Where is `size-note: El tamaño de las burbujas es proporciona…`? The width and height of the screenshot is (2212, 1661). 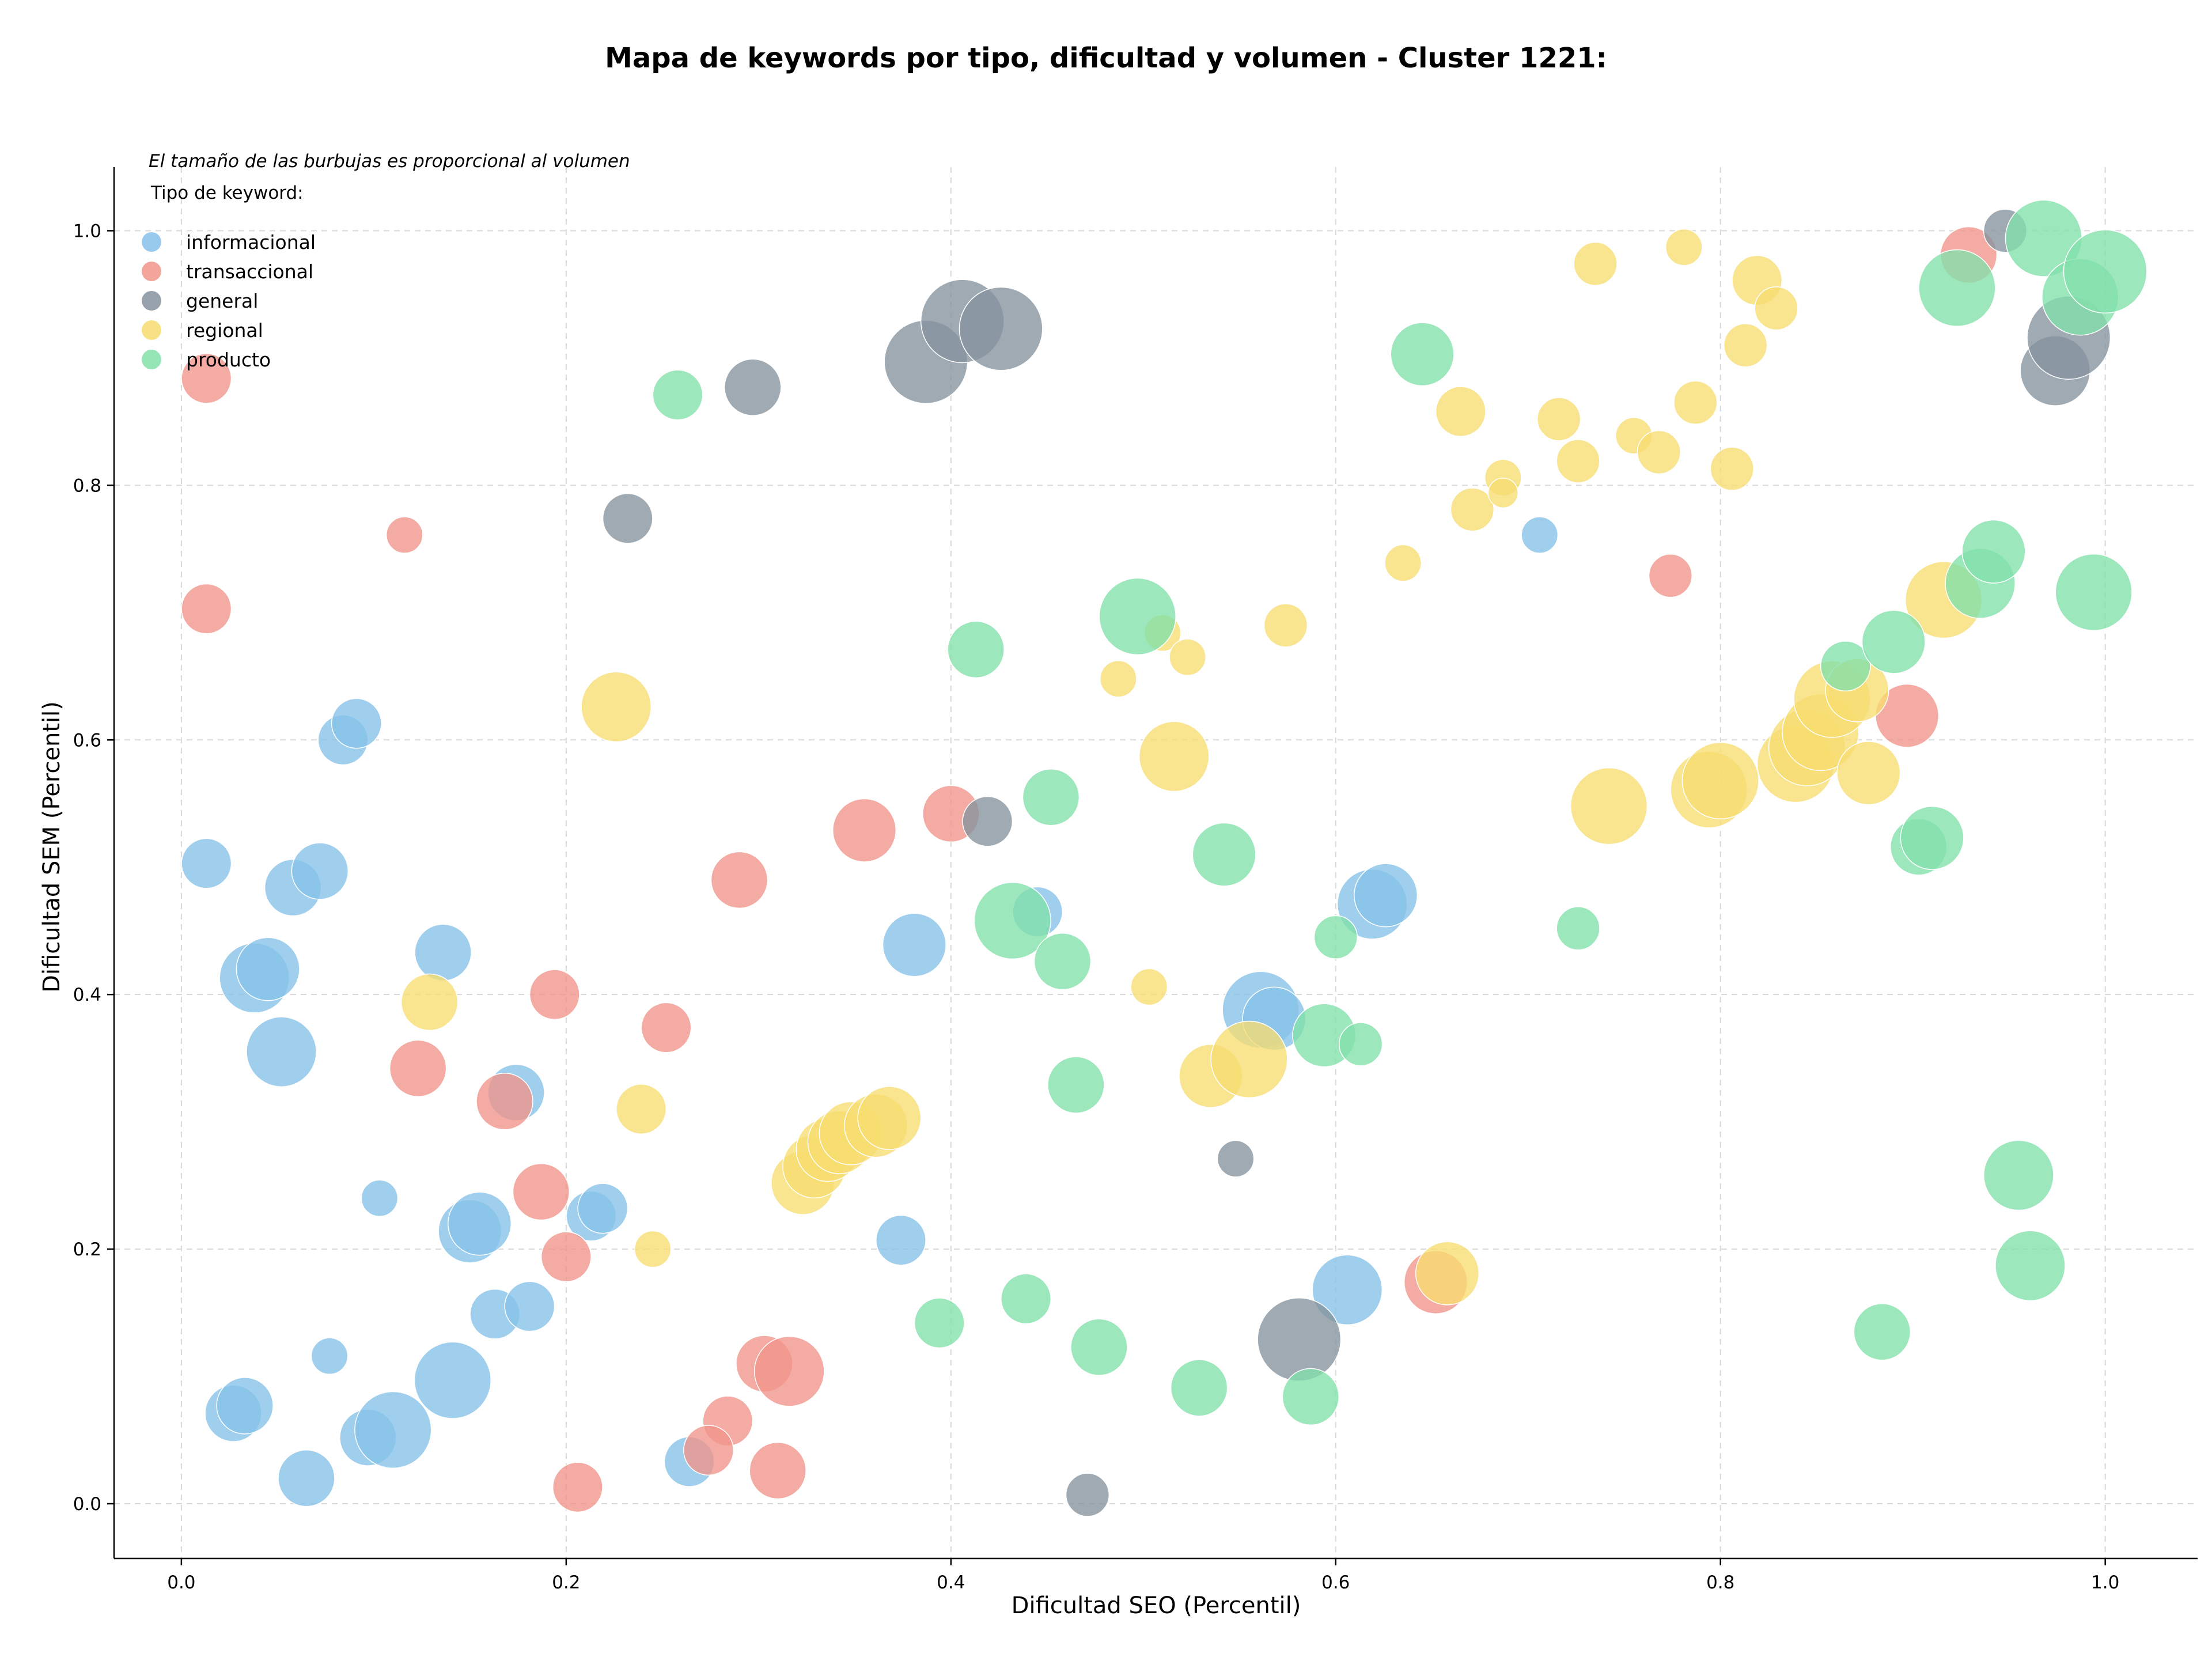 size-note: El tamaño de las burbujas es proporciona… is located at coordinates (389, 161).